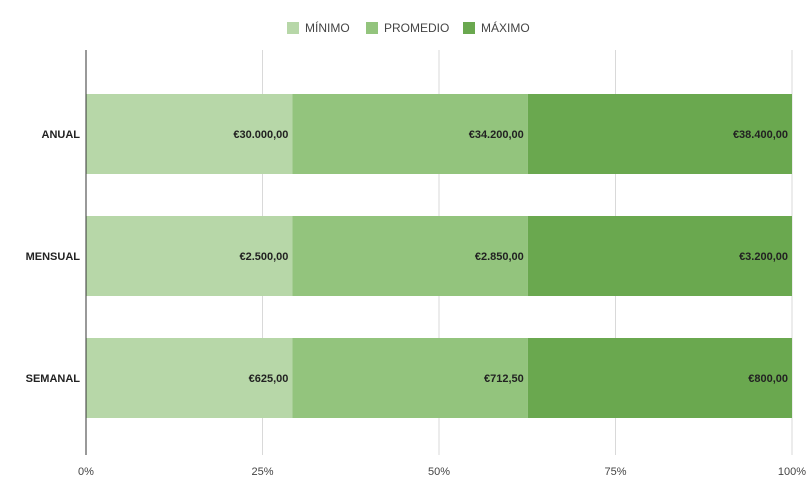  I want to click on bar-semanal-promedio, so click(410, 378).